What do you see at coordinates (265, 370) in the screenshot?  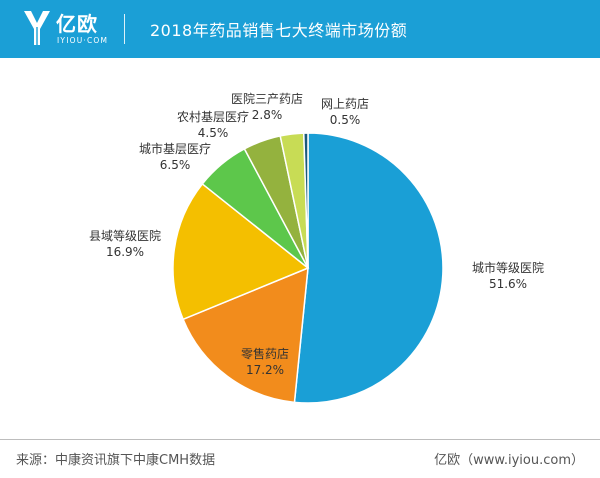 I see `slice-value-2: 17.2%` at bounding box center [265, 370].